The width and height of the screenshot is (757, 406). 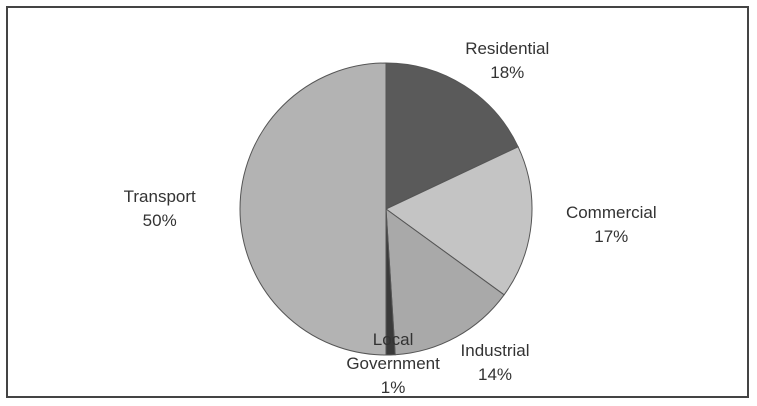 I want to click on category-label: Transport, so click(x=159, y=196).